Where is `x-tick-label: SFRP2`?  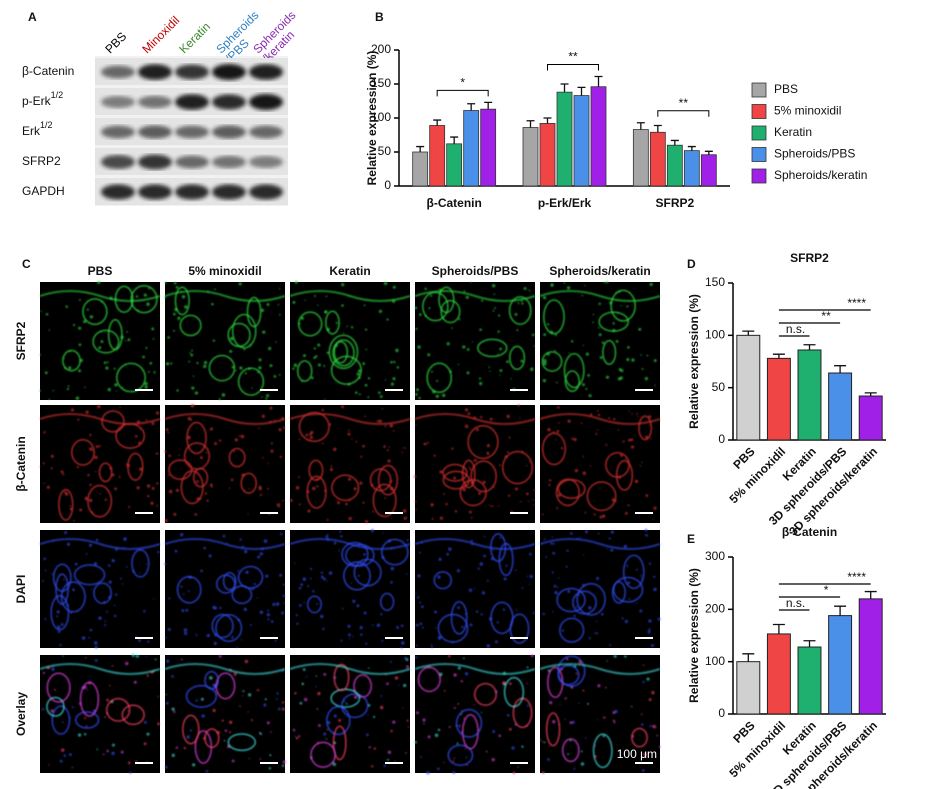
x-tick-label: SFRP2 is located at coordinates (674, 203).